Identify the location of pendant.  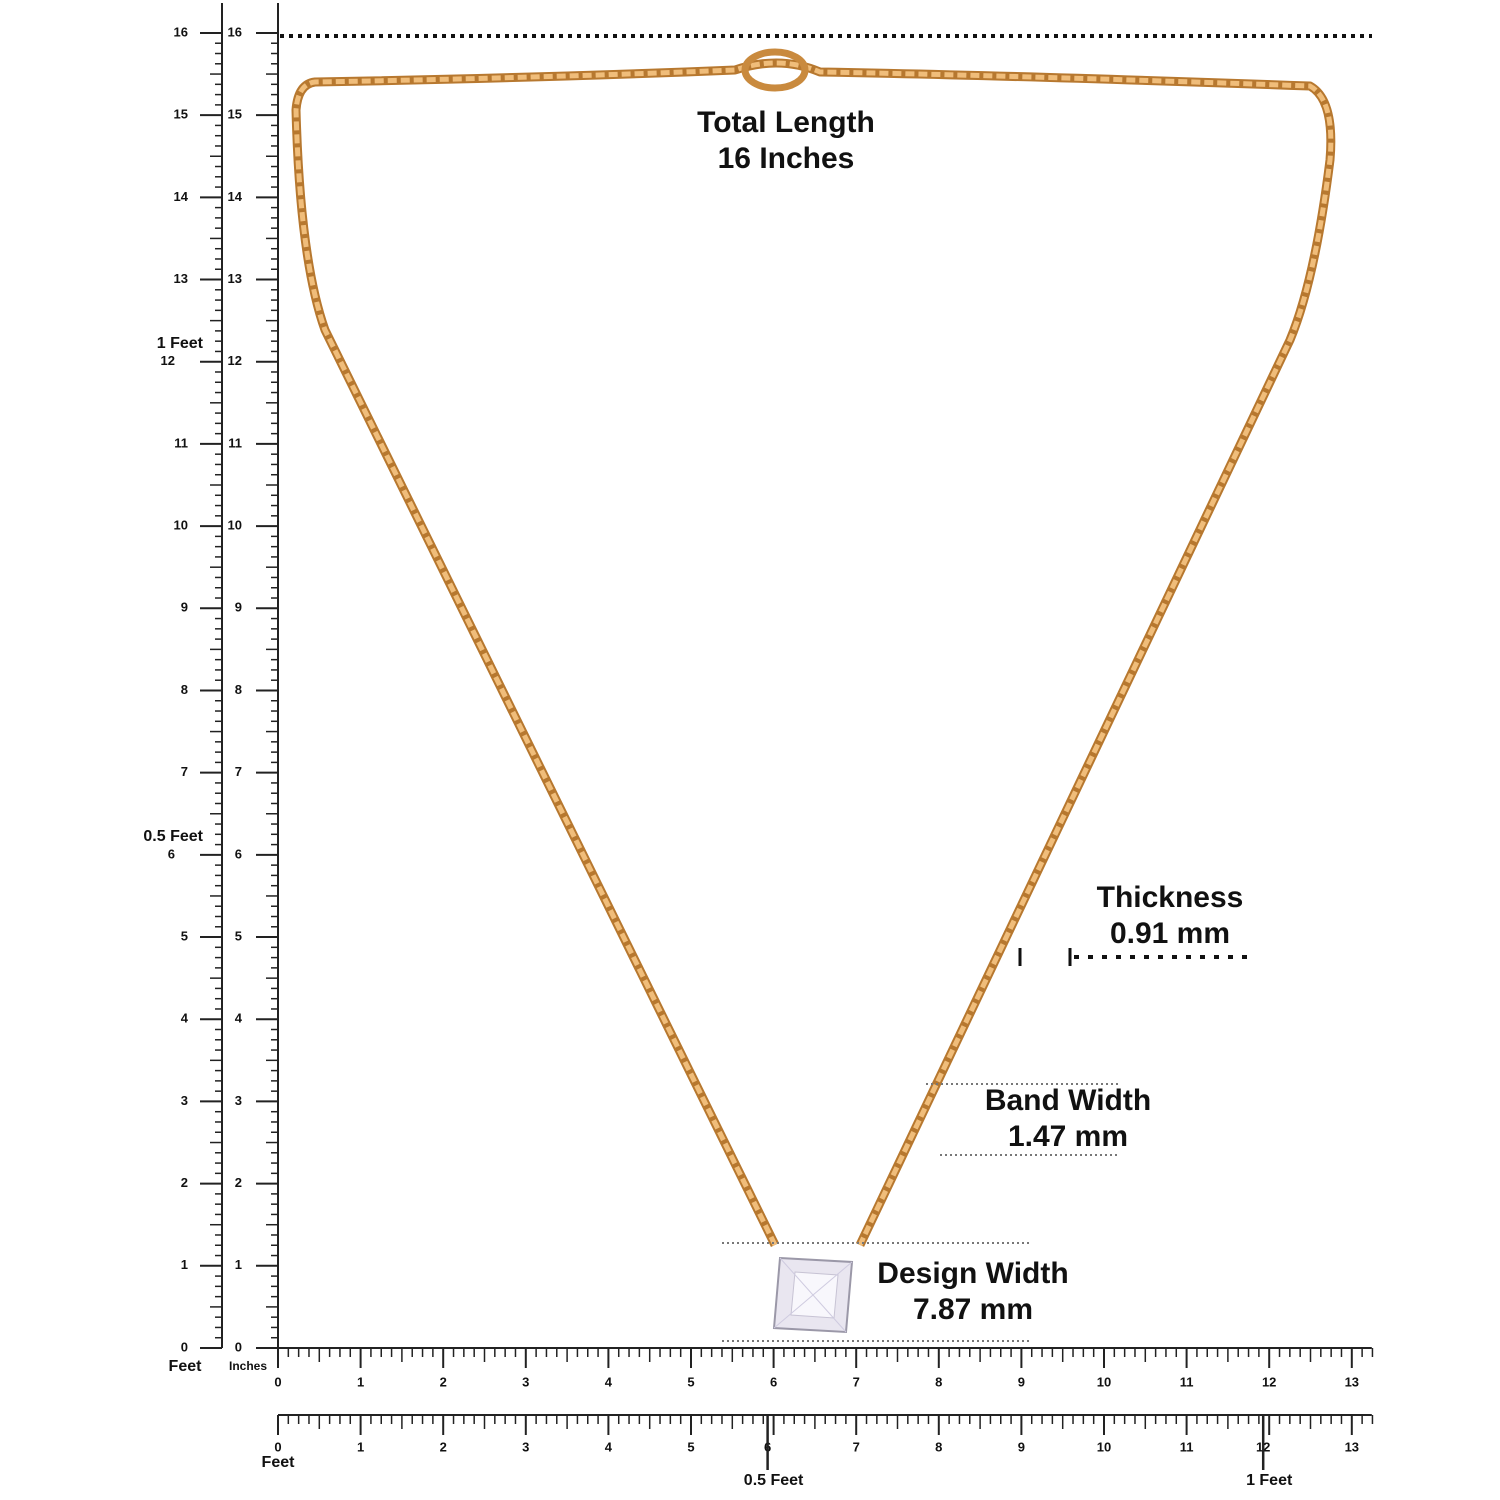
(813, 1295).